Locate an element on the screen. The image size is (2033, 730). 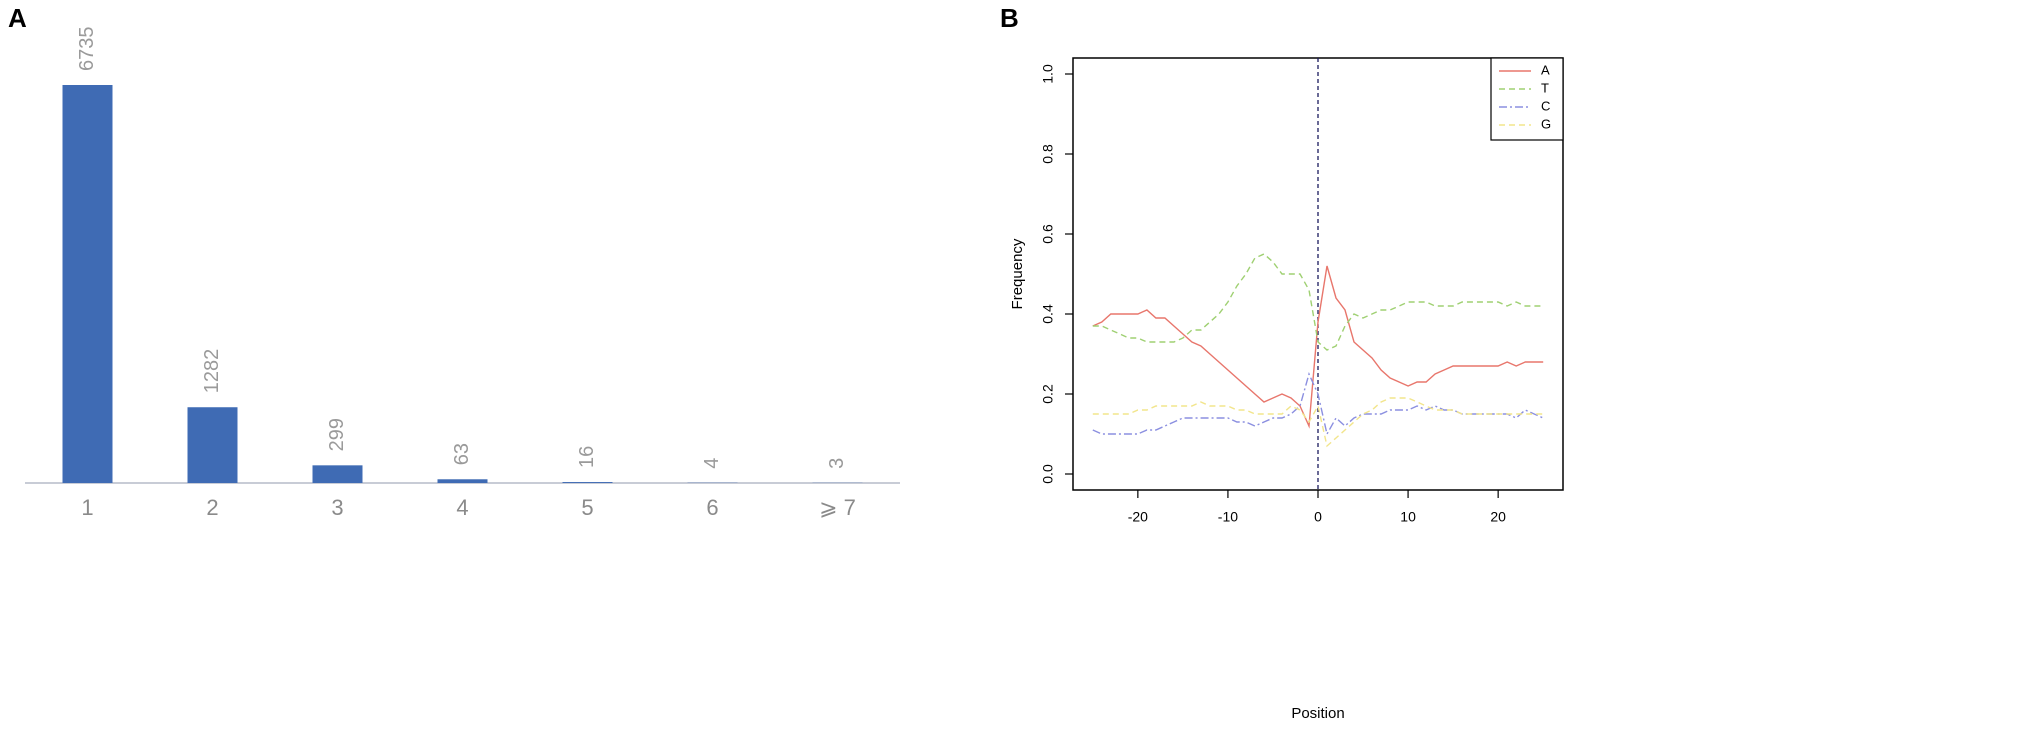
legend-label: G is located at coordinates (1546, 123).